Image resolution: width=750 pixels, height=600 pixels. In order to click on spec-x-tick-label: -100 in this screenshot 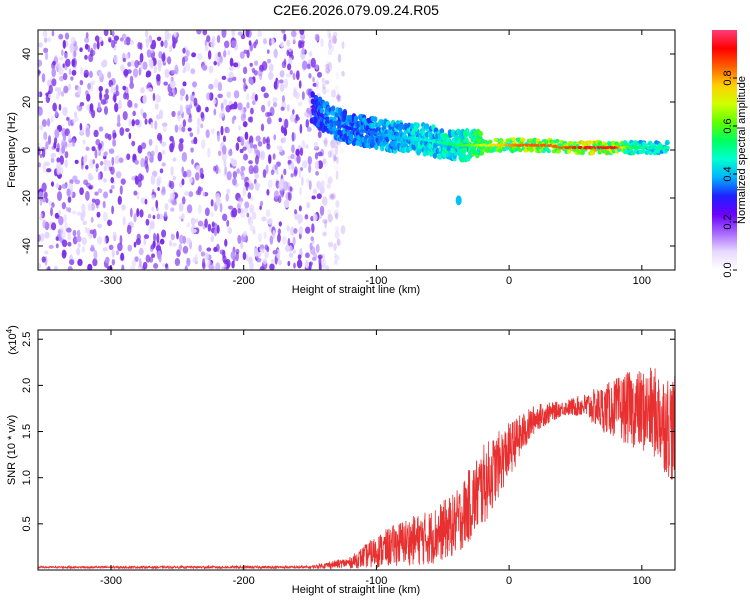, I will do `click(376, 281)`.